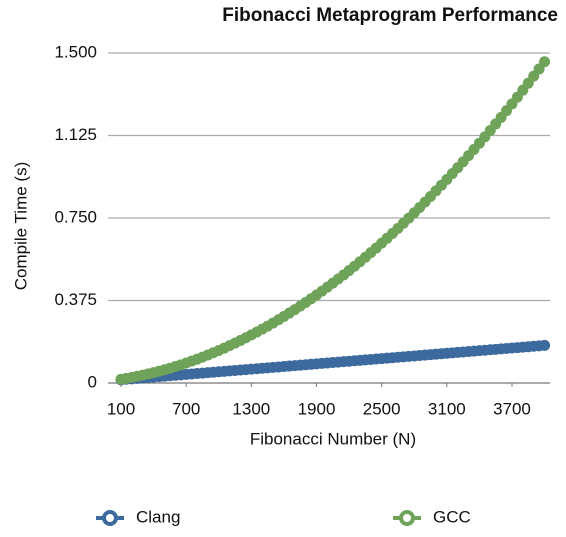  What do you see at coordinates (75, 216) in the screenshot?
I see `y-tick-label: 0.750` at bounding box center [75, 216].